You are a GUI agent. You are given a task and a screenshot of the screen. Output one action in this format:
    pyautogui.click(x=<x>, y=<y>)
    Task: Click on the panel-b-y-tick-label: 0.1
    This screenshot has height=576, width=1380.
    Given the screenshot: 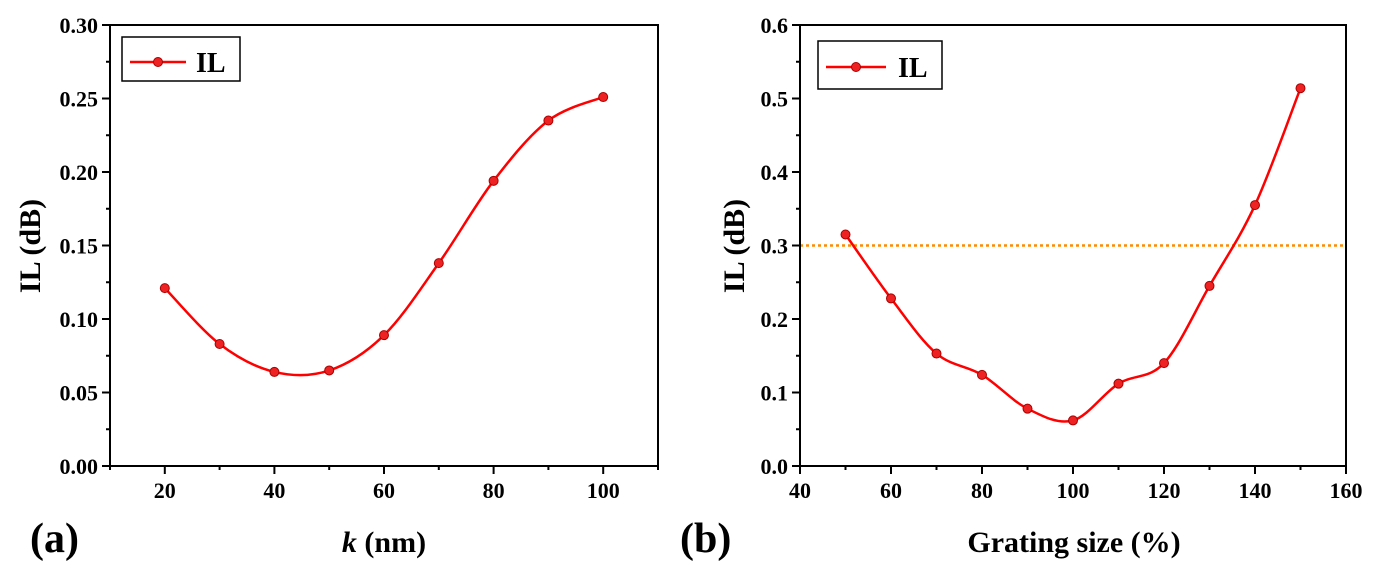 What is the action you would take?
    pyautogui.click(x=775, y=393)
    